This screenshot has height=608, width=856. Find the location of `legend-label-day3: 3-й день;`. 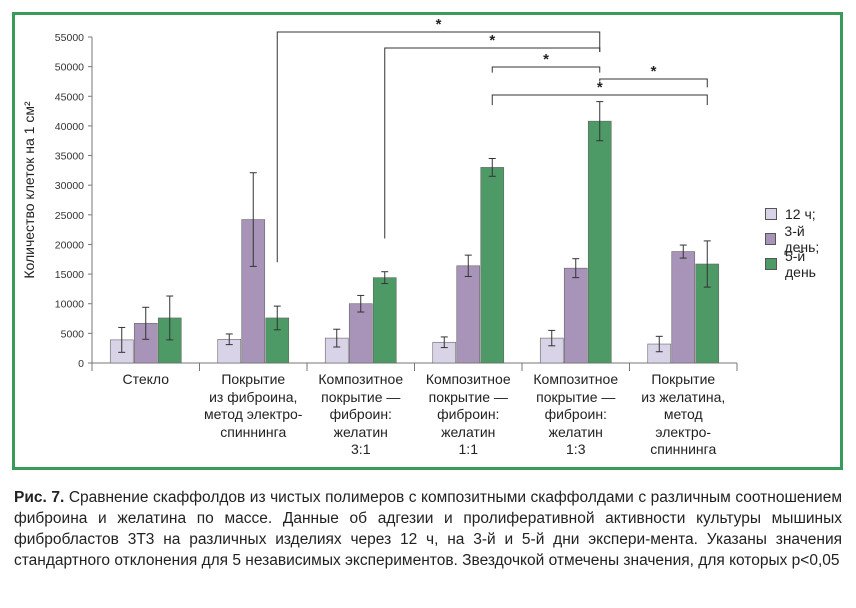

legend-label-day3: 3-й день; is located at coordinates (802, 238).